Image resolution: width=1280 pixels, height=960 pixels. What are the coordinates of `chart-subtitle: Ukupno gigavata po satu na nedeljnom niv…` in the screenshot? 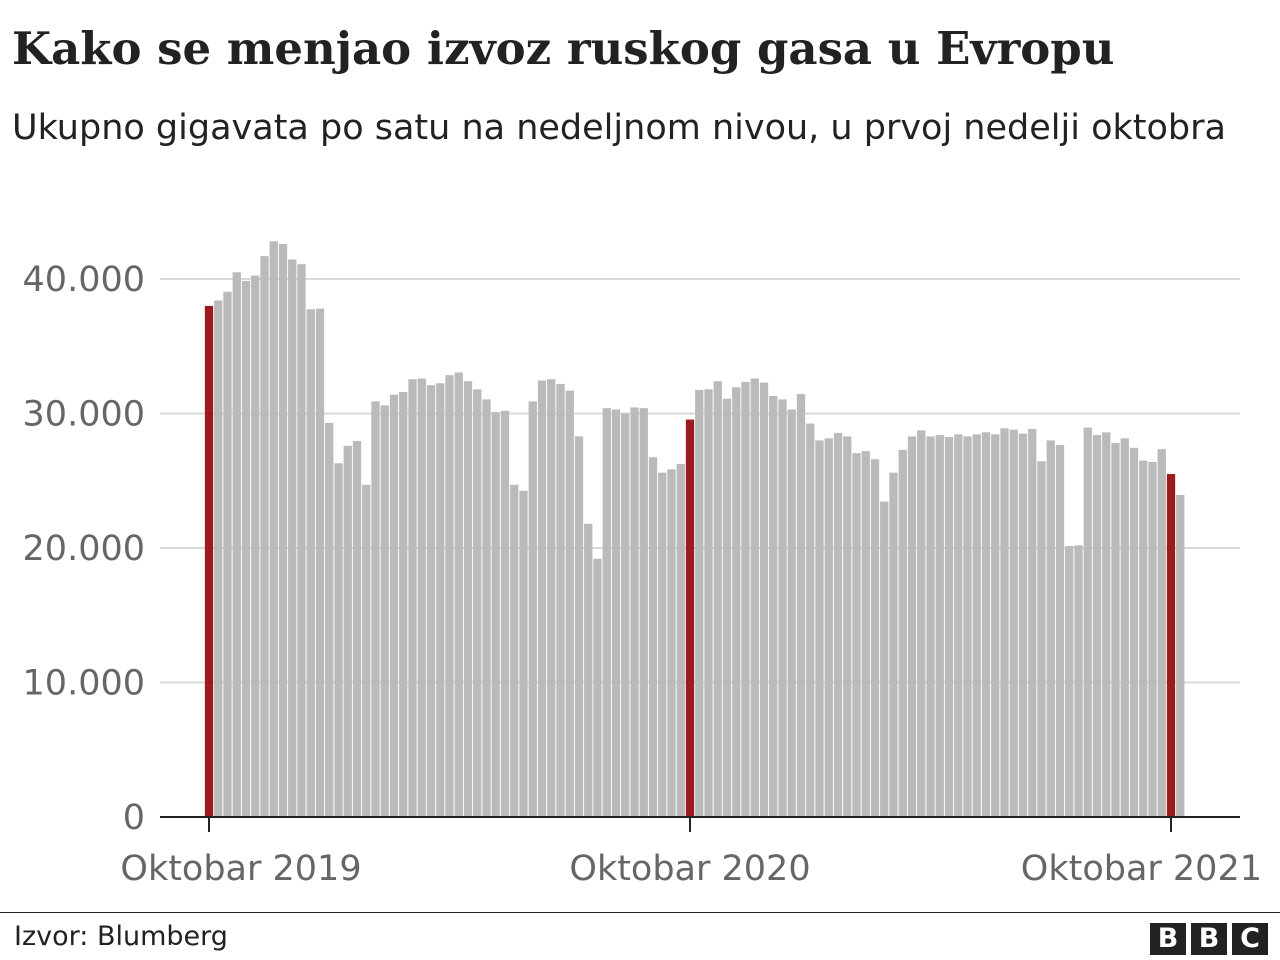 It's located at (619, 128).